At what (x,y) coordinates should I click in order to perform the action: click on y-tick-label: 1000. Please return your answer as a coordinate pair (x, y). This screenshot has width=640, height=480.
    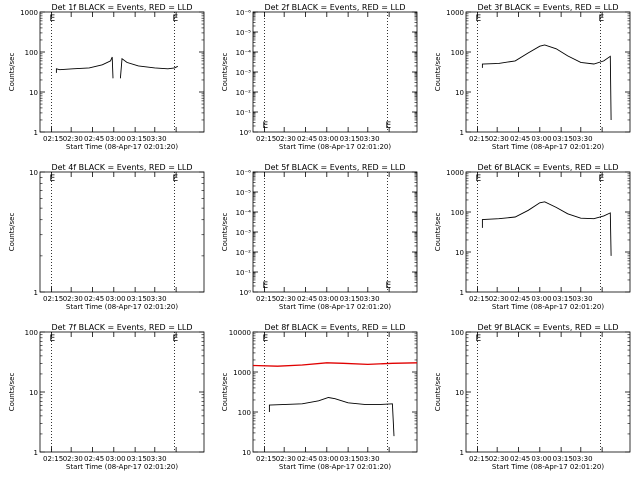
    Looking at the image, I should click on (455, 173).